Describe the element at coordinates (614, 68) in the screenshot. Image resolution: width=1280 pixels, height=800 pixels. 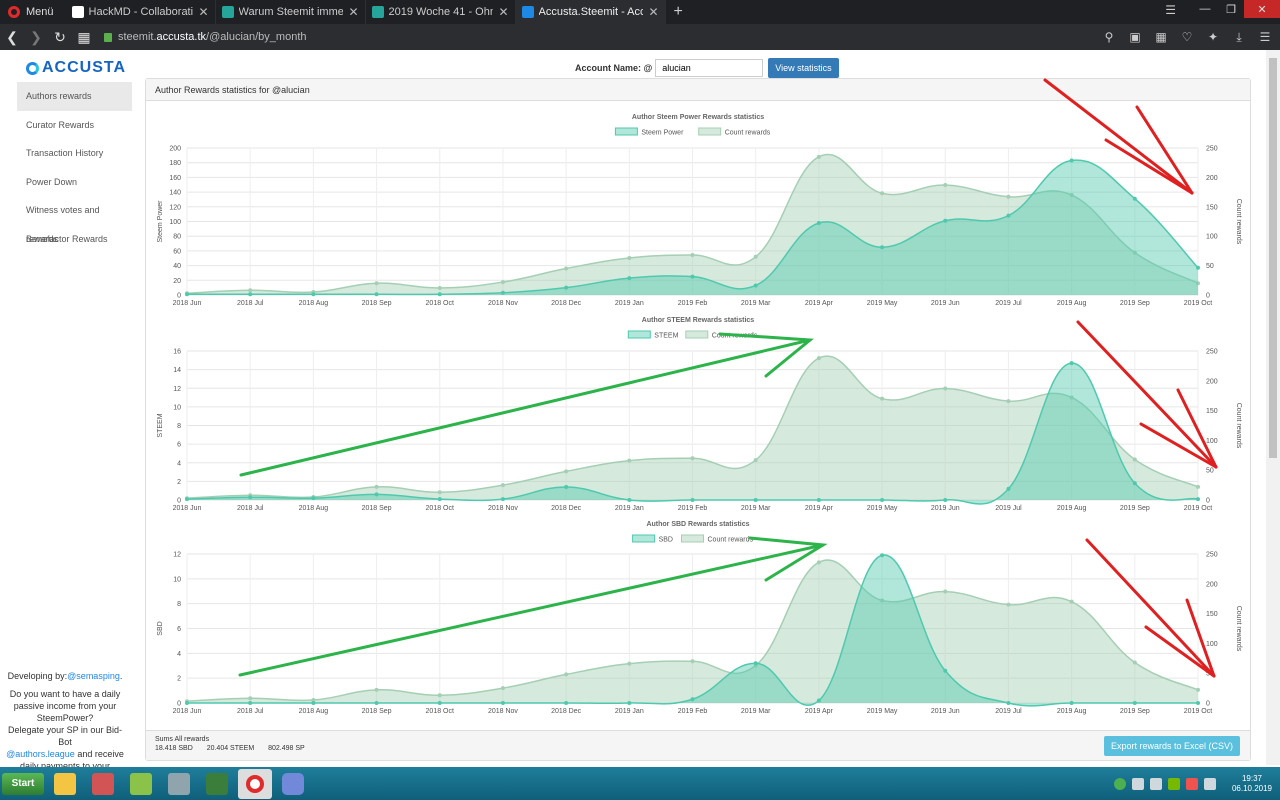
I see `account-name-label: Account Name: @` at that location.